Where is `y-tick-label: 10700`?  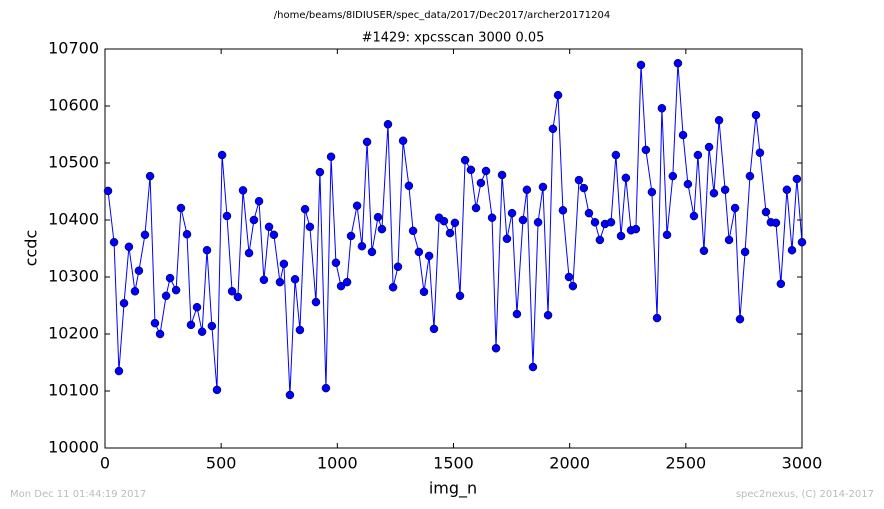
y-tick-label: 10700 is located at coordinates (73, 48).